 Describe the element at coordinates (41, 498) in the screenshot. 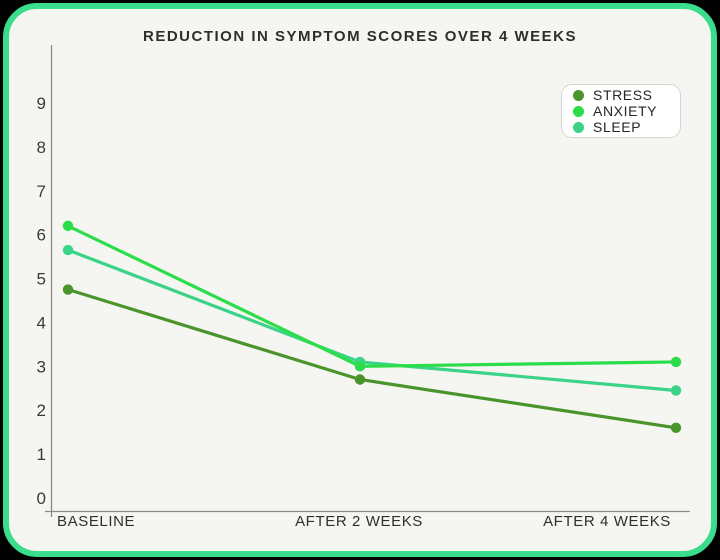

I see `y-tick-label: 0` at that location.